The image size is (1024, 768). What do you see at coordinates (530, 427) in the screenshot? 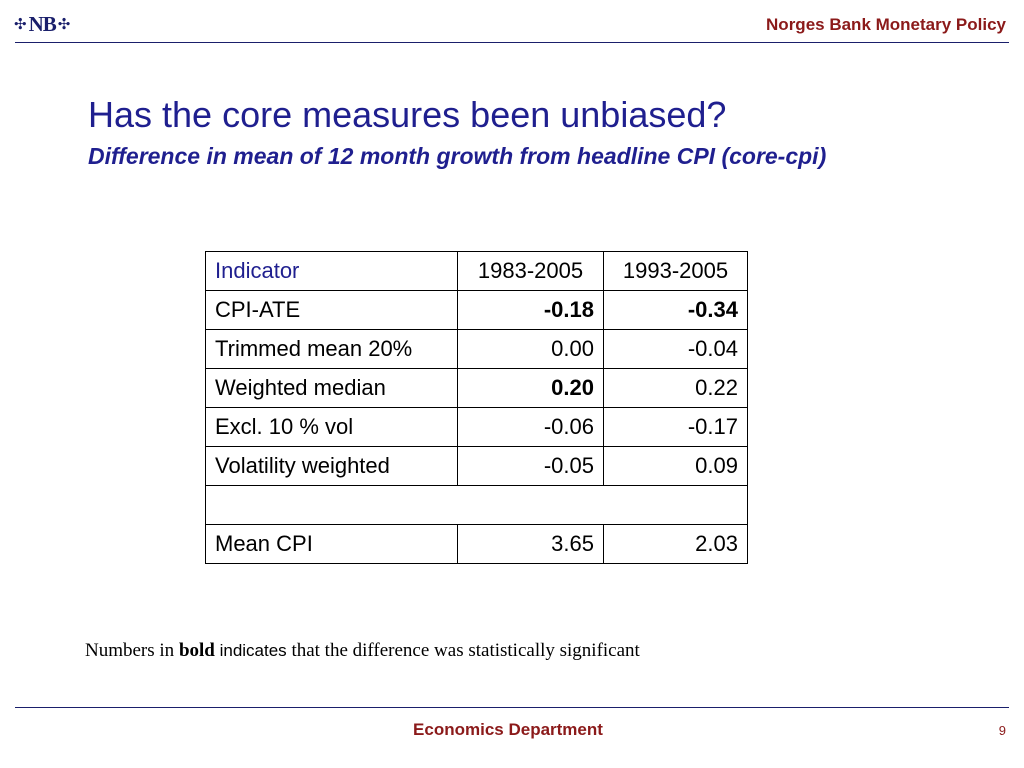
I see `value-cell: -0.06` at bounding box center [530, 427].